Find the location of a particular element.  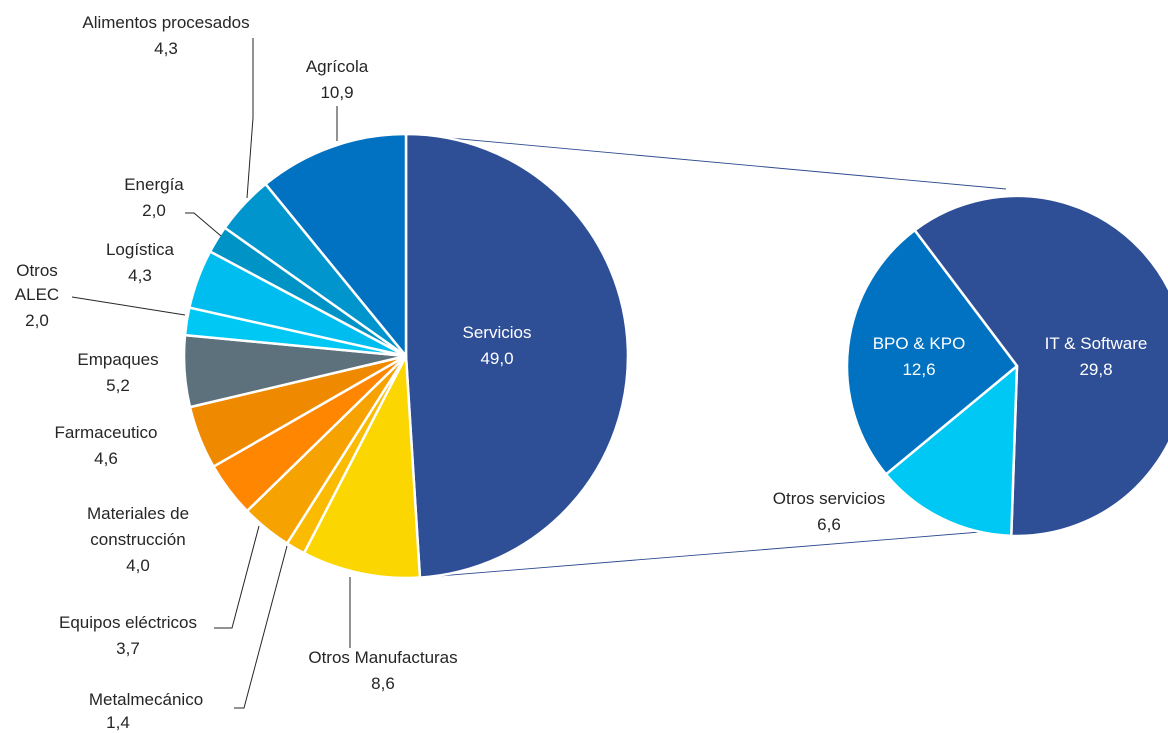

label-alimentos-procesados: Alimentos procesados 4,3 is located at coordinates (165, 35).